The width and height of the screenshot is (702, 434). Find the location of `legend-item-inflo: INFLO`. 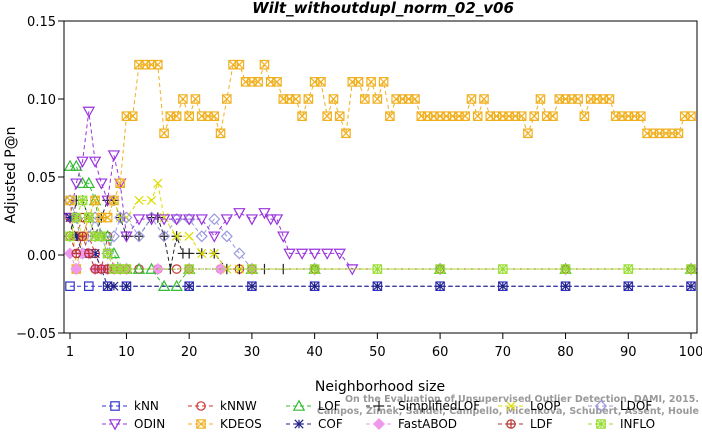

legend-item-inflo: INFLO is located at coordinates (621, 424).